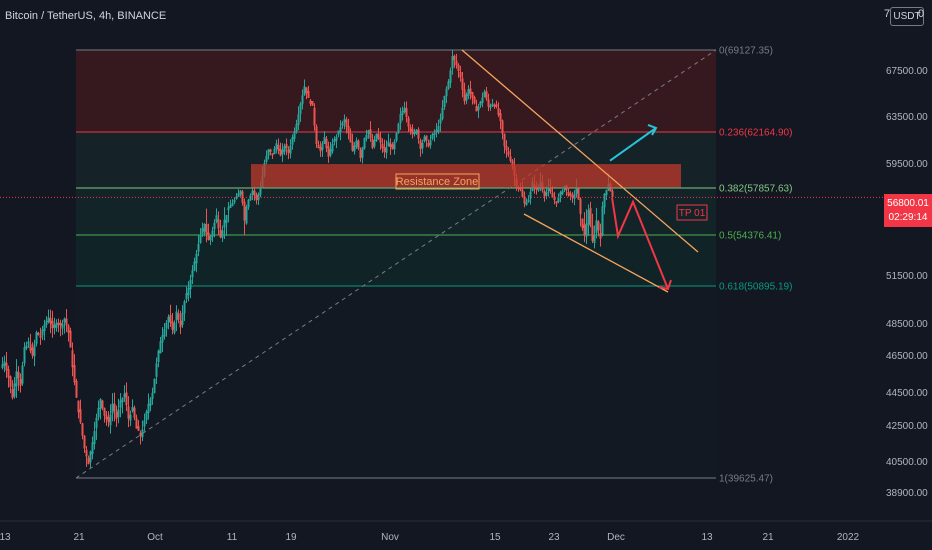 The height and width of the screenshot is (550, 932). I want to click on resistance-zone, so click(466, 176).